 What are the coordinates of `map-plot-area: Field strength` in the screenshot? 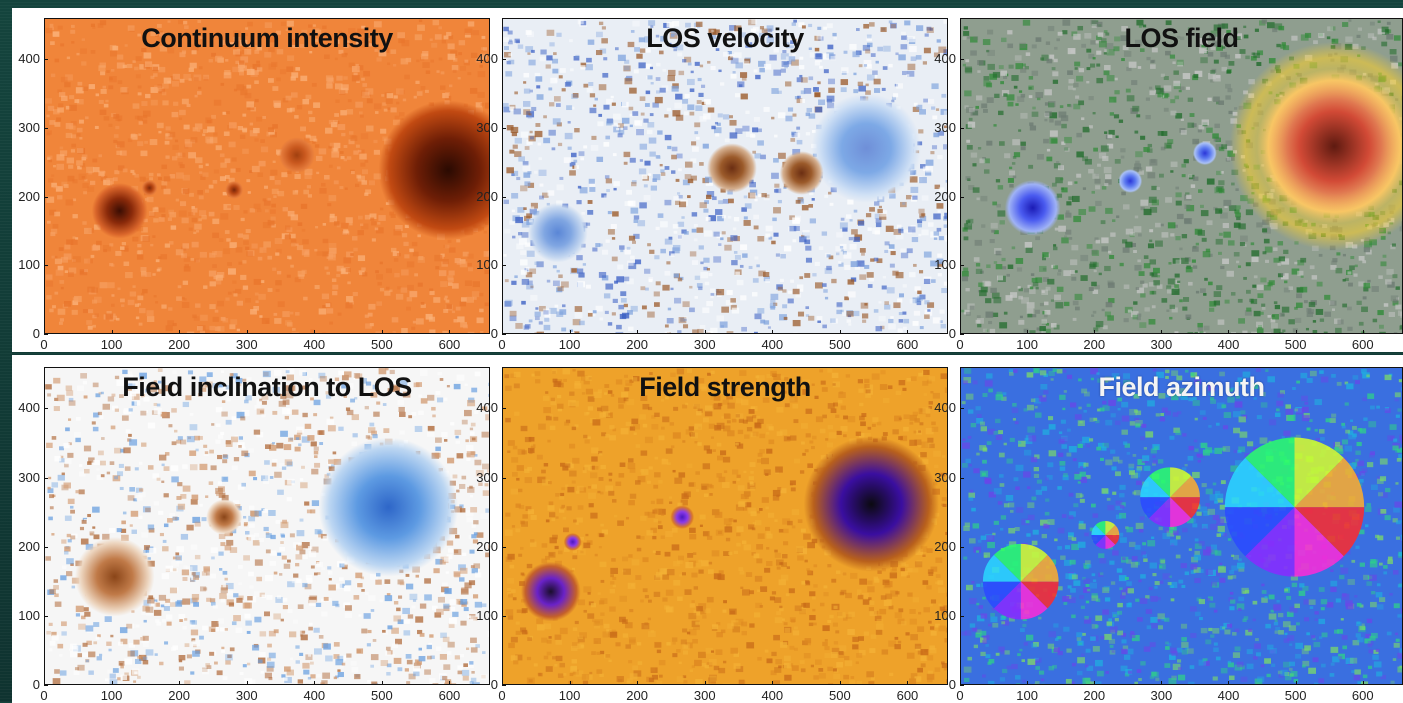 It's located at (725, 526).